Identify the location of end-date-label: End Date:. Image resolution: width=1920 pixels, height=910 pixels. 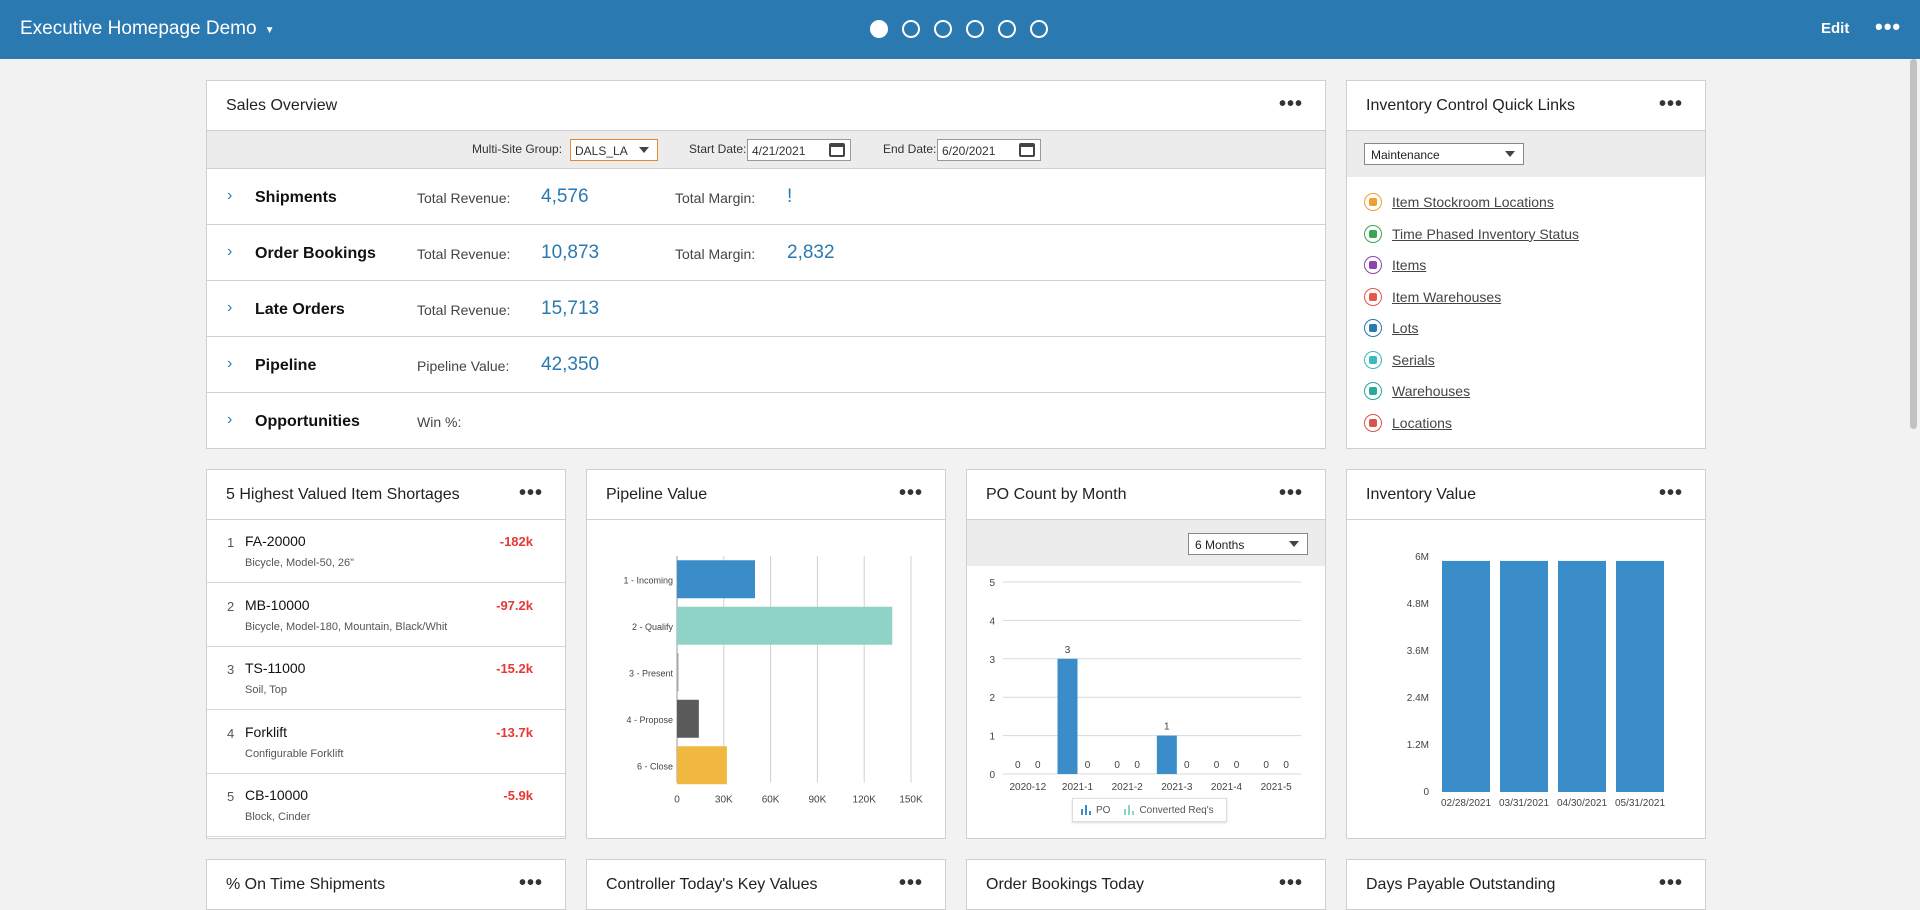
(910, 149).